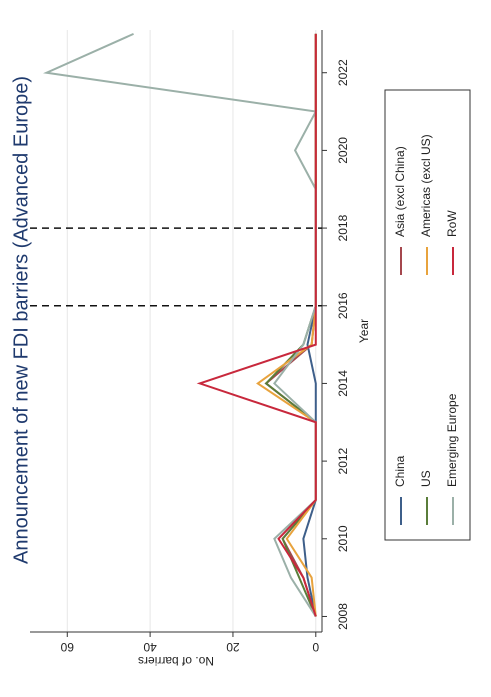 The height and width of the screenshot is (697, 491). Describe the element at coordinates (343, 227) in the screenshot. I see `x-tick-label: 2018` at that location.